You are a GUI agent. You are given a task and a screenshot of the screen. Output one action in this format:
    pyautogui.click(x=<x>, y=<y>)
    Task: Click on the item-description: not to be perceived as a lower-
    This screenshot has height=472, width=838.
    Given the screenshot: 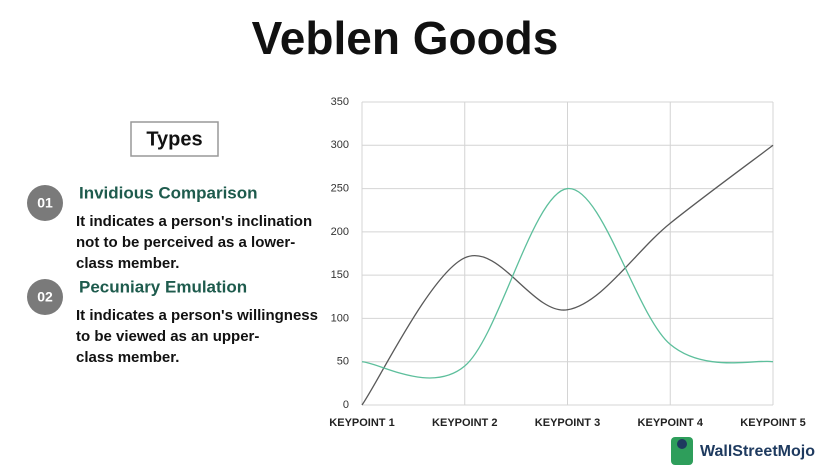 What is the action you would take?
    pyautogui.click(x=185, y=242)
    